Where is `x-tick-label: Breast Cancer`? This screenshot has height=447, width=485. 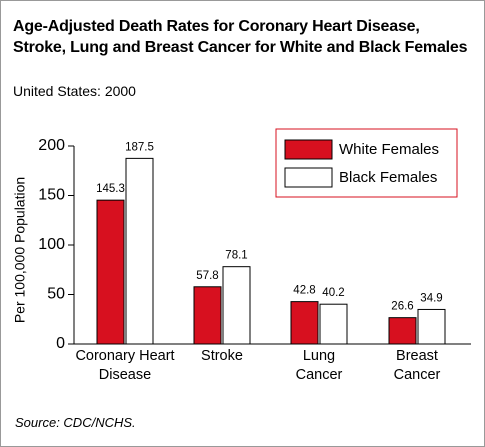
x-tick-label: Breast Cancer is located at coordinates (417, 365).